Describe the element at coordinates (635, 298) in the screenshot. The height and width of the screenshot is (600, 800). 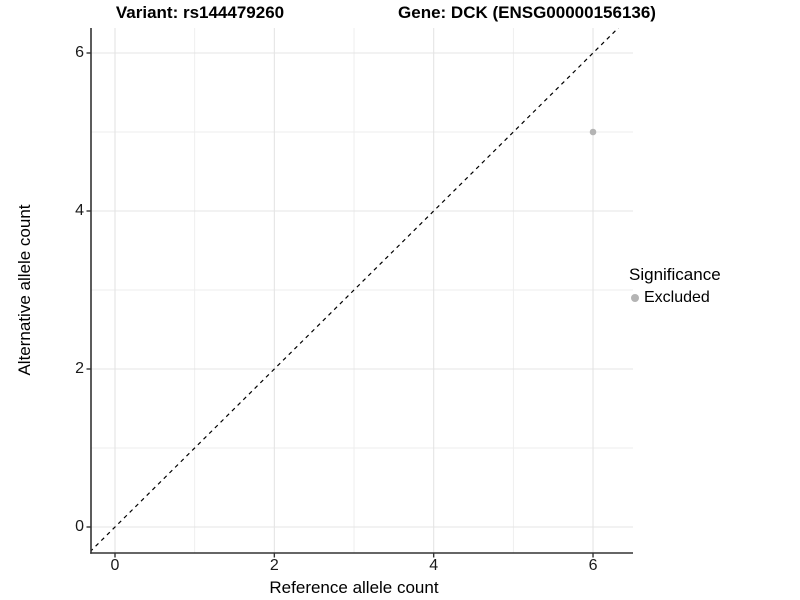
I see `legend-point-icon` at that location.